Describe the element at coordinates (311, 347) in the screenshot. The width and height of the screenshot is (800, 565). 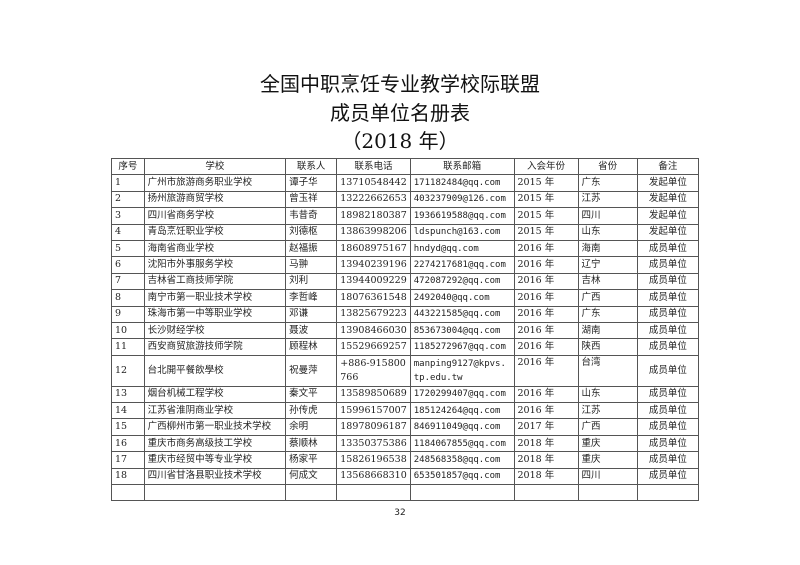
I see `cell-contact: 顾程林` at that location.